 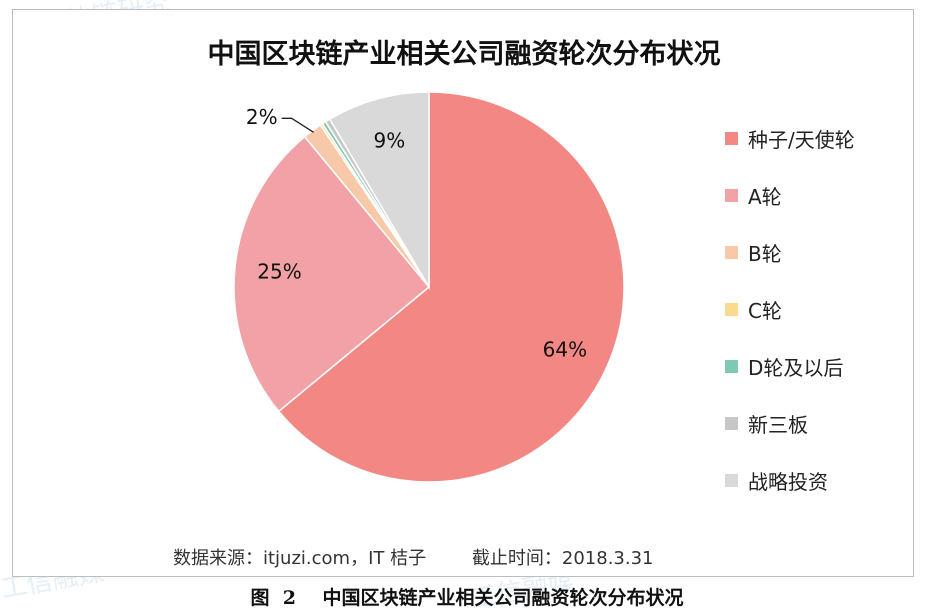 I want to click on legend-item-2: B轮, so click(x=790, y=252).